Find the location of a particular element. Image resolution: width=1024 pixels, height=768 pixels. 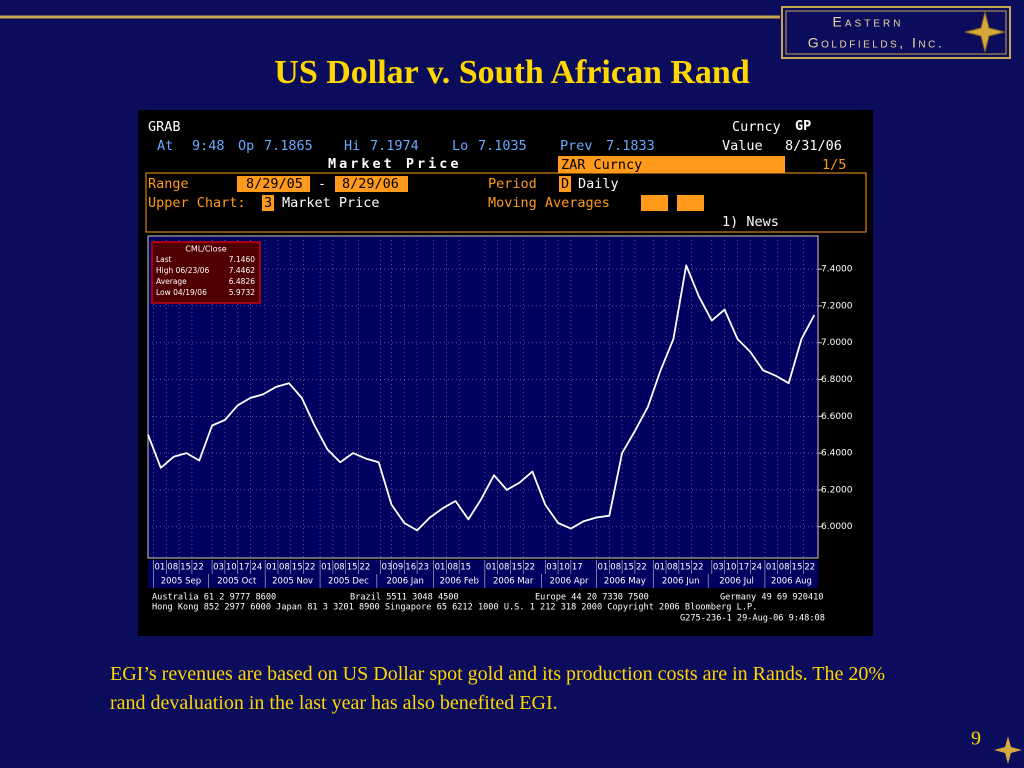

terminal-text: Value is located at coordinates (742, 146).